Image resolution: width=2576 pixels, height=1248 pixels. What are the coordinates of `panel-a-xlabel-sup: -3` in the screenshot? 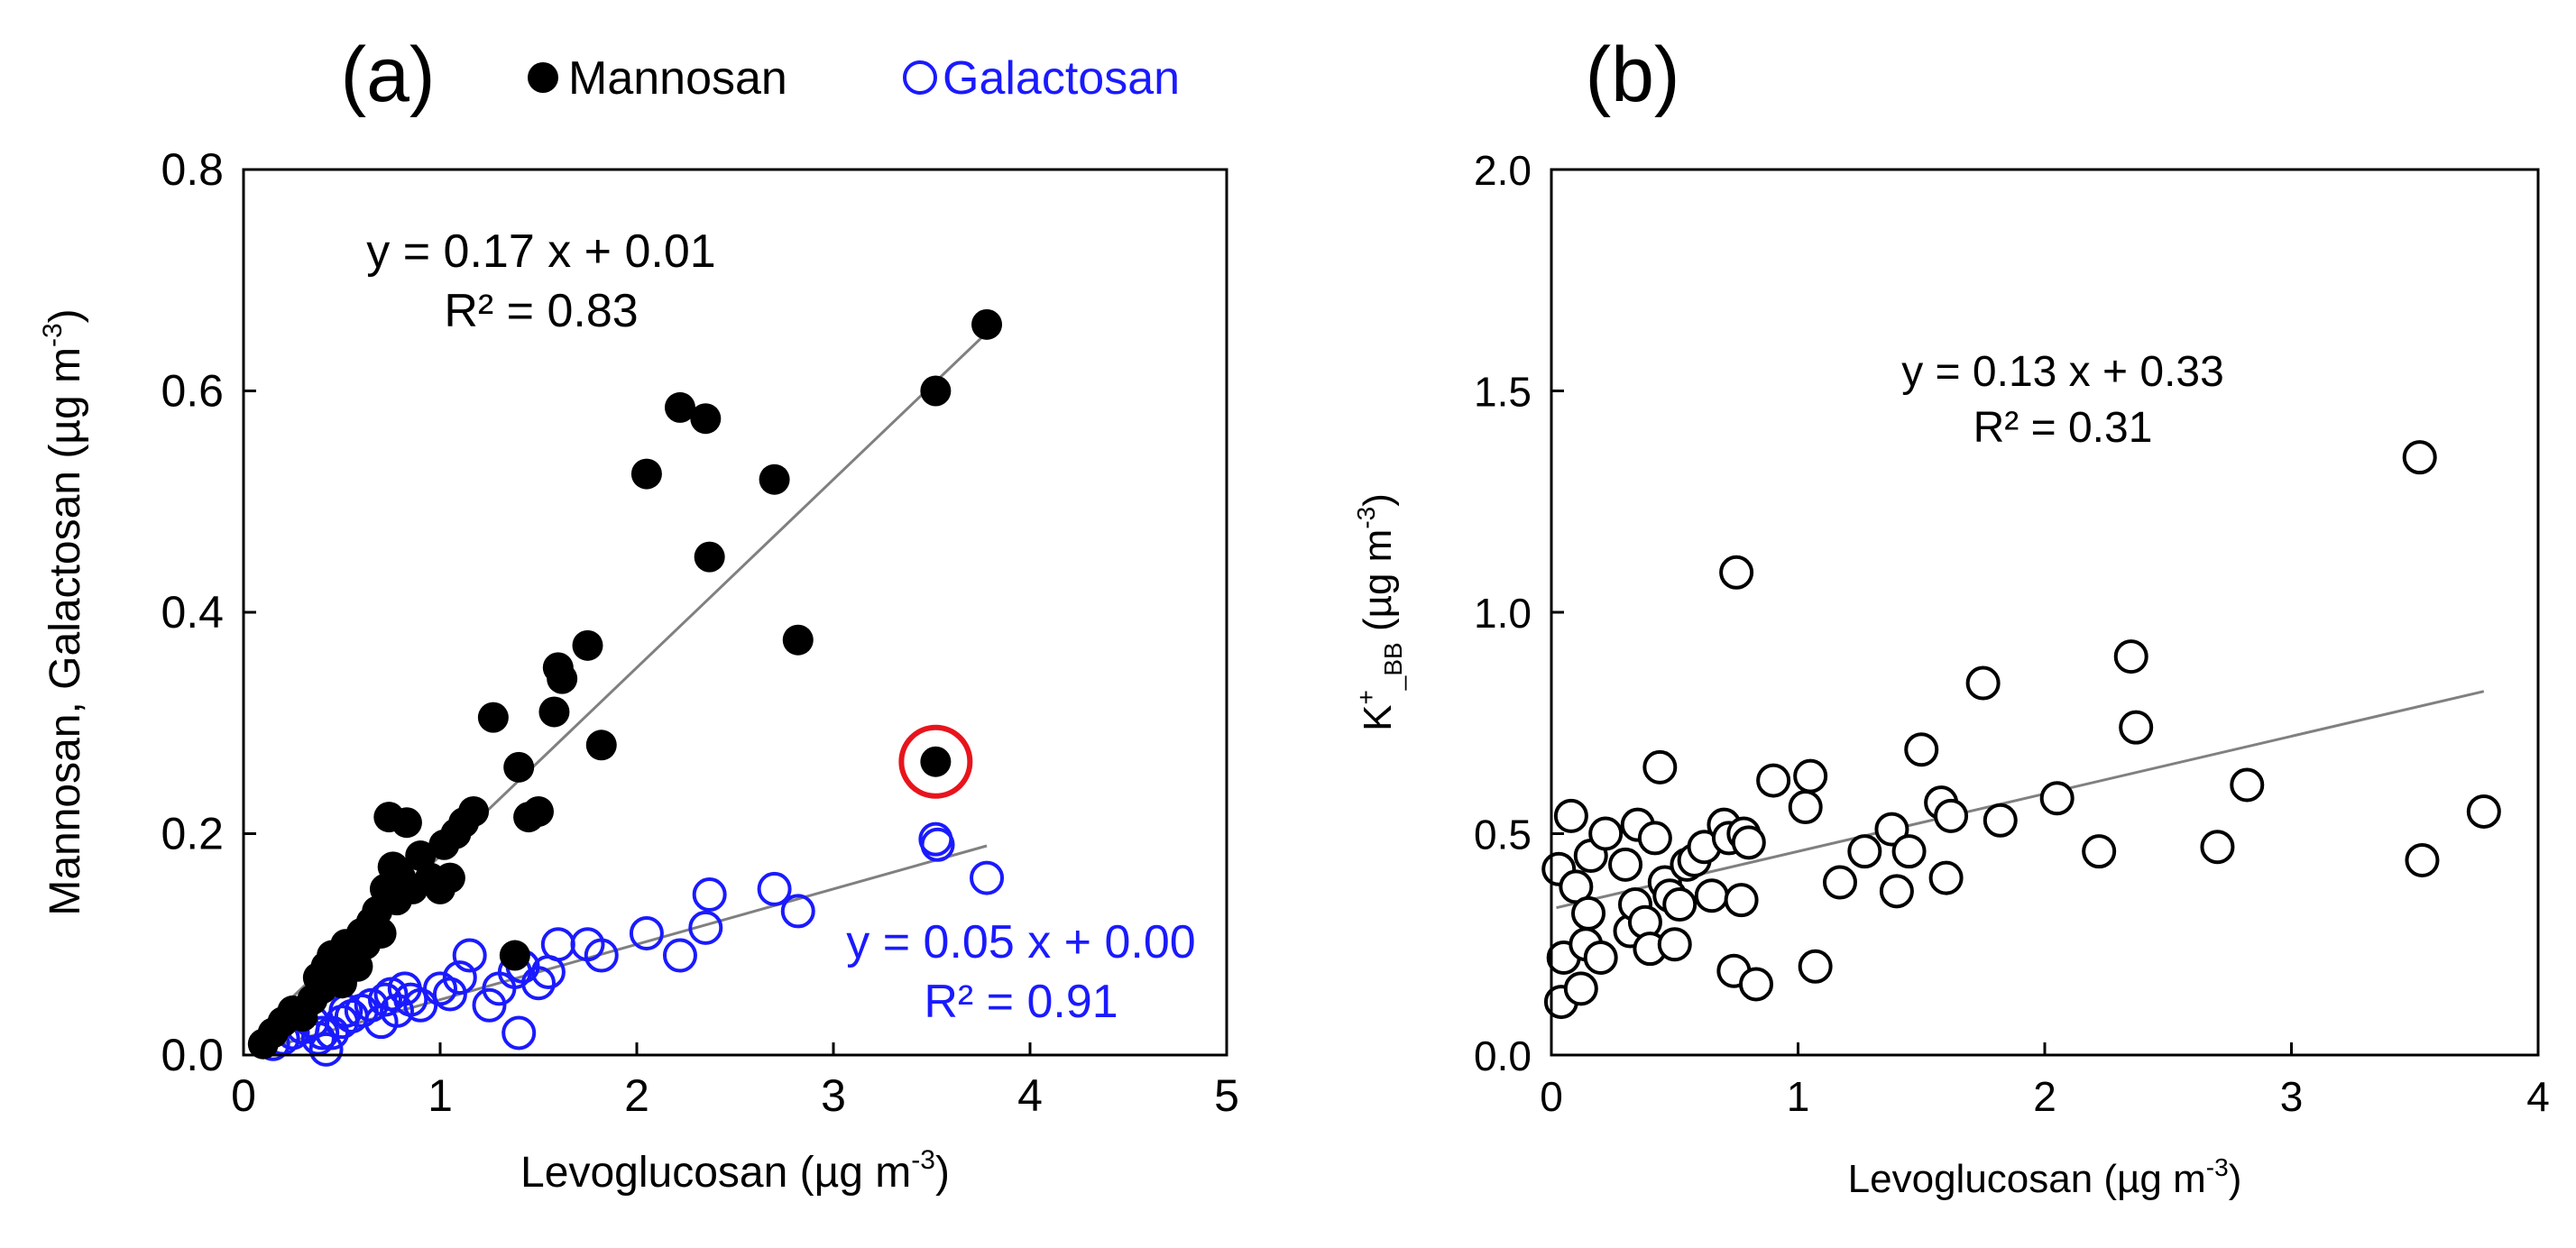 It's located at (923, 1160).